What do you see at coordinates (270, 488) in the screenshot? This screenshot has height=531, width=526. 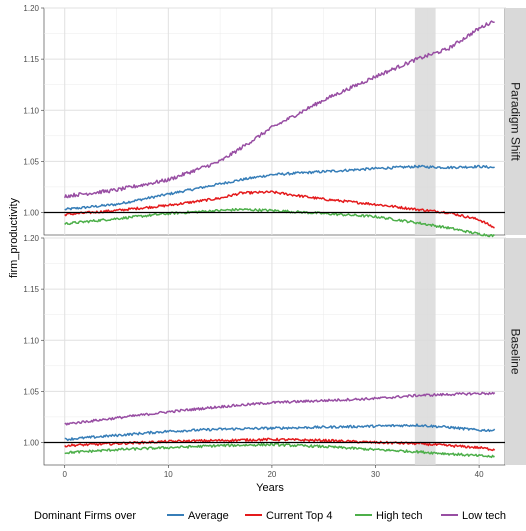 I see `x-axis-title: Years` at bounding box center [270, 488].